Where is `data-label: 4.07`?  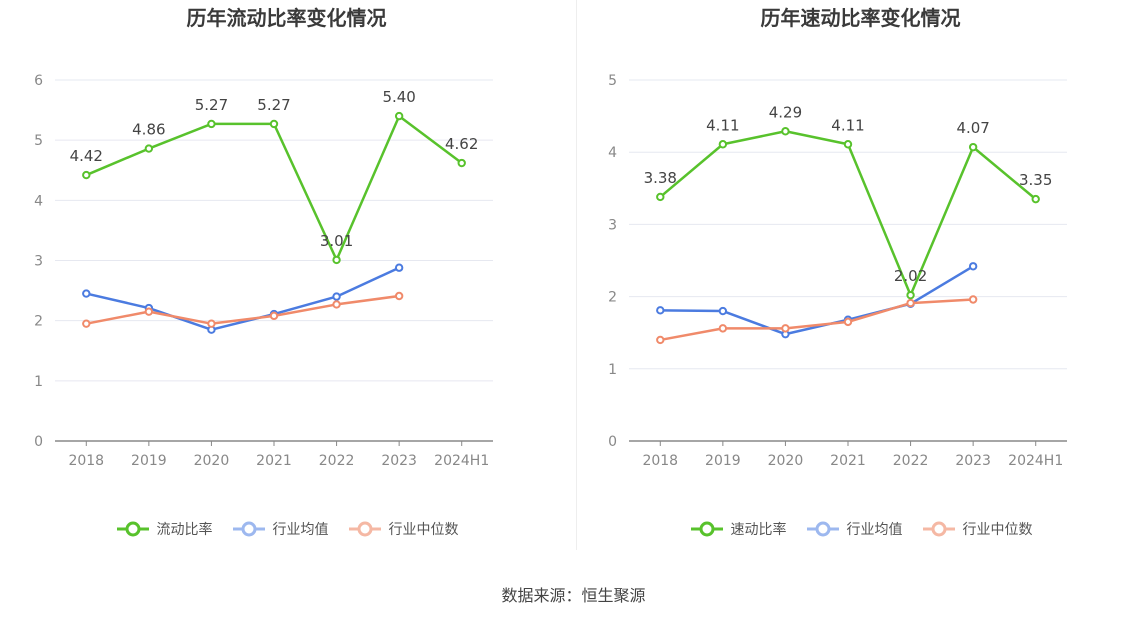
data-label: 4.07 is located at coordinates (972, 128).